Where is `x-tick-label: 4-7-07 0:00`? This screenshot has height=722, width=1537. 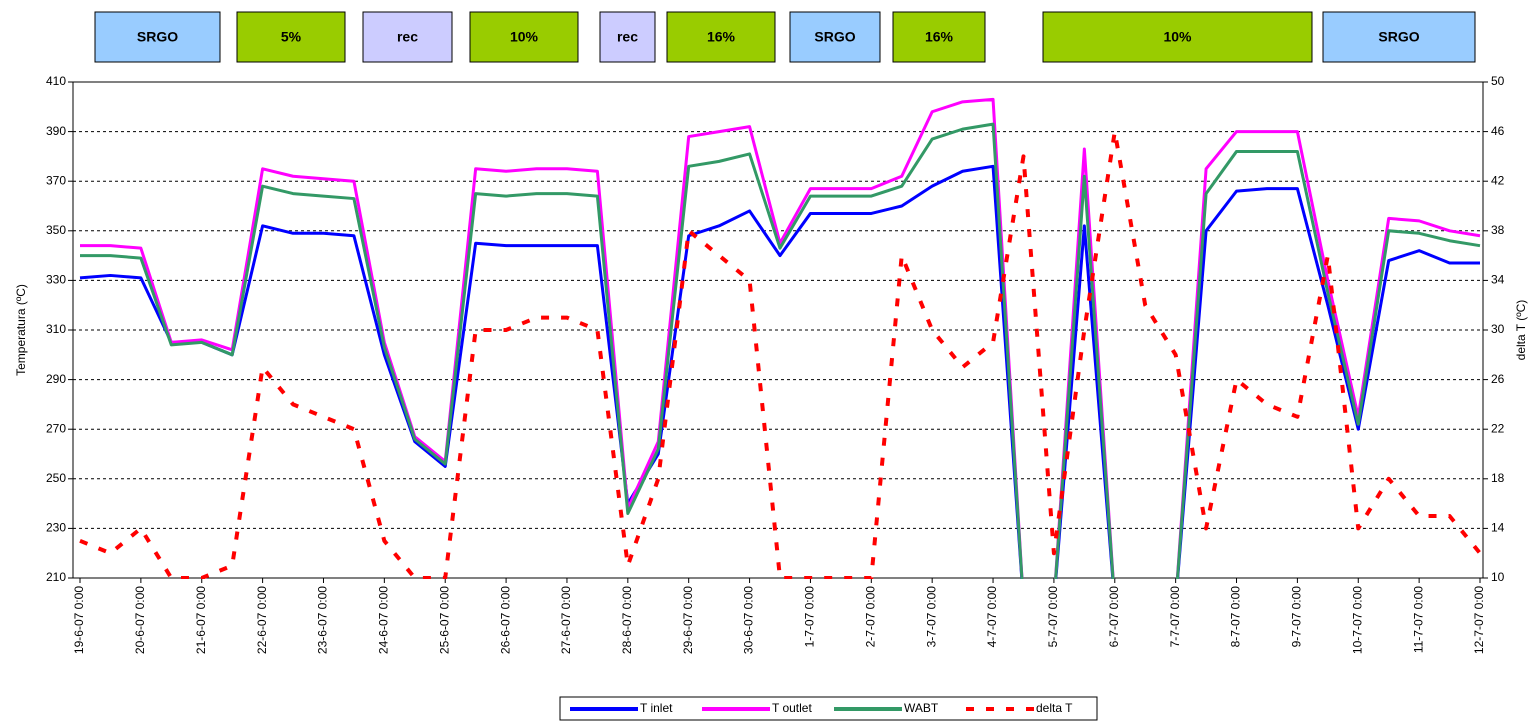
x-tick-label: 4-7-07 0:00 is located at coordinates (992, 617).